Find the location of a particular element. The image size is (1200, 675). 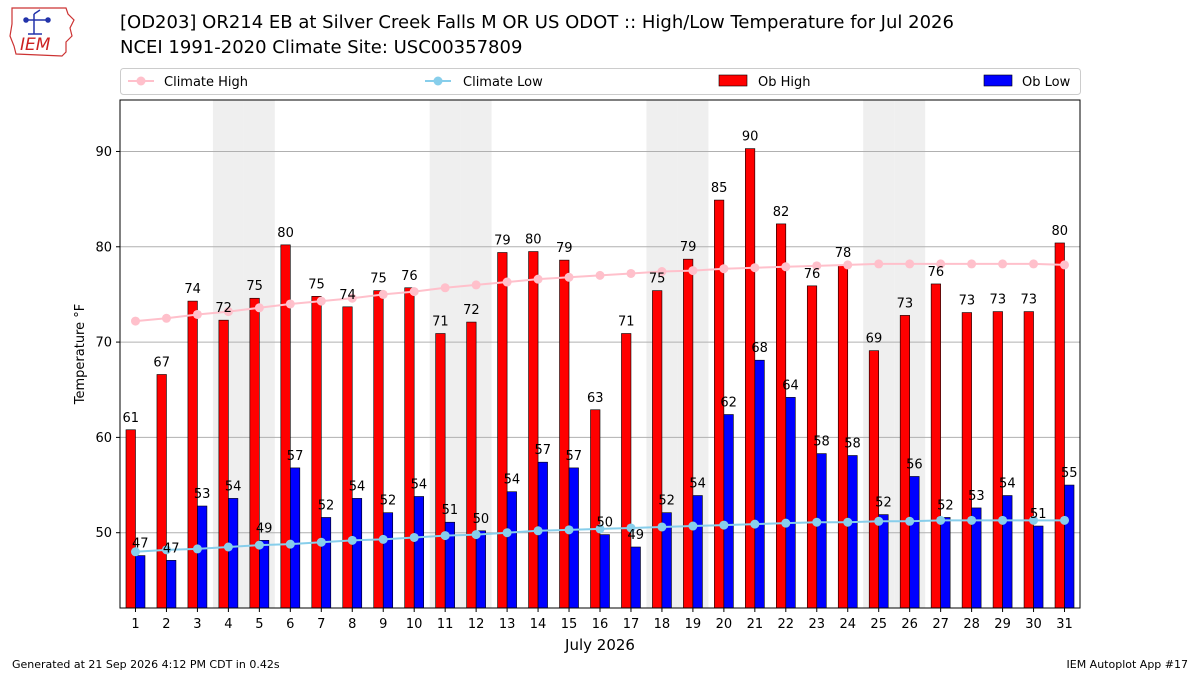

legend-ob-high: Ob High is located at coordinates (764, 82).